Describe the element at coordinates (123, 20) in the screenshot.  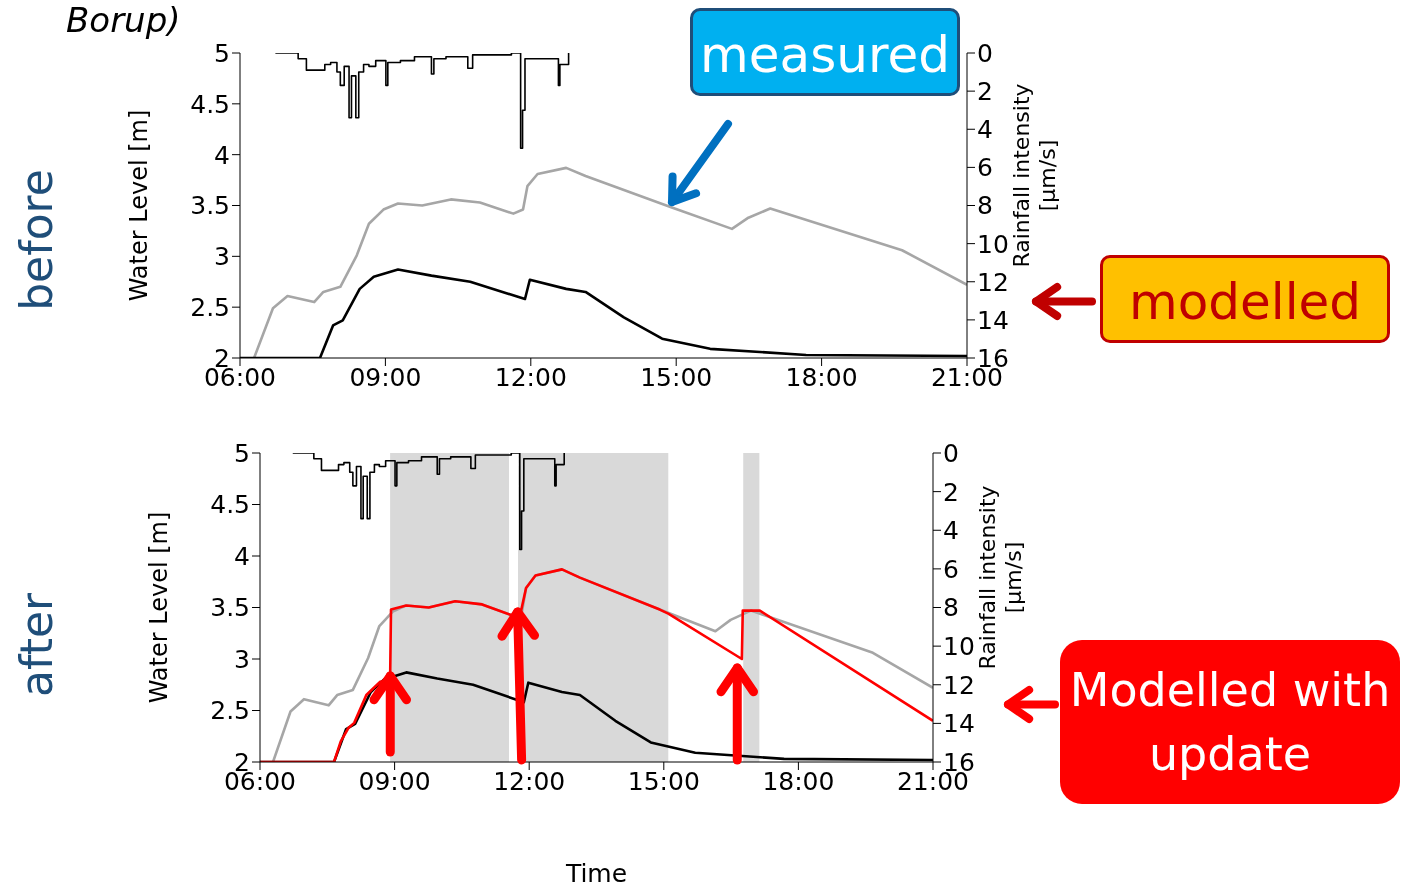
I see `text: Borup)` at that location.